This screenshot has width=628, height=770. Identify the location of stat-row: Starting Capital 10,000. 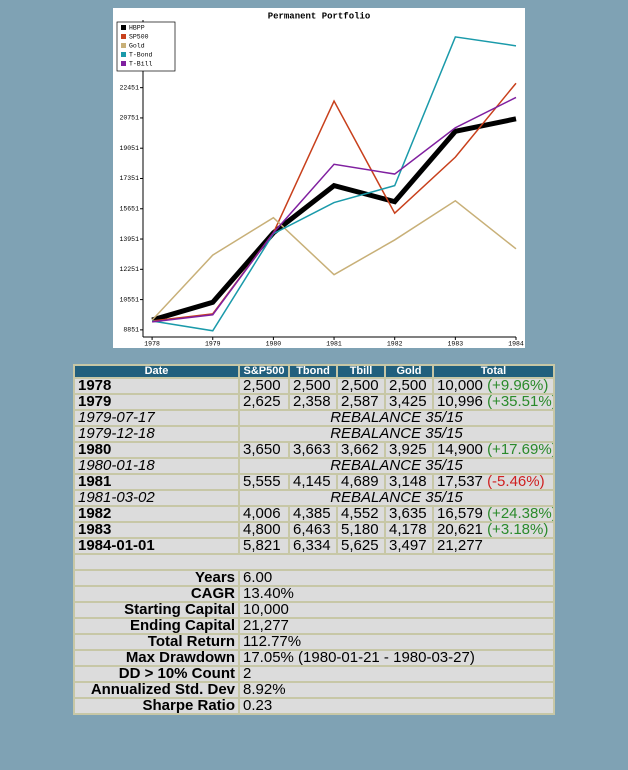
(314, 610).